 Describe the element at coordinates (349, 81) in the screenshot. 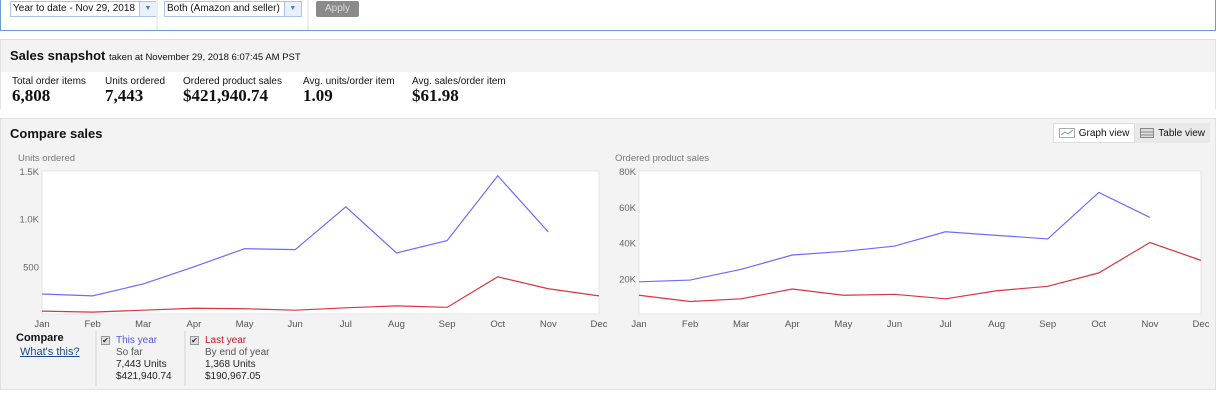

I see `metric-label: Avg. units/order item` at that location.